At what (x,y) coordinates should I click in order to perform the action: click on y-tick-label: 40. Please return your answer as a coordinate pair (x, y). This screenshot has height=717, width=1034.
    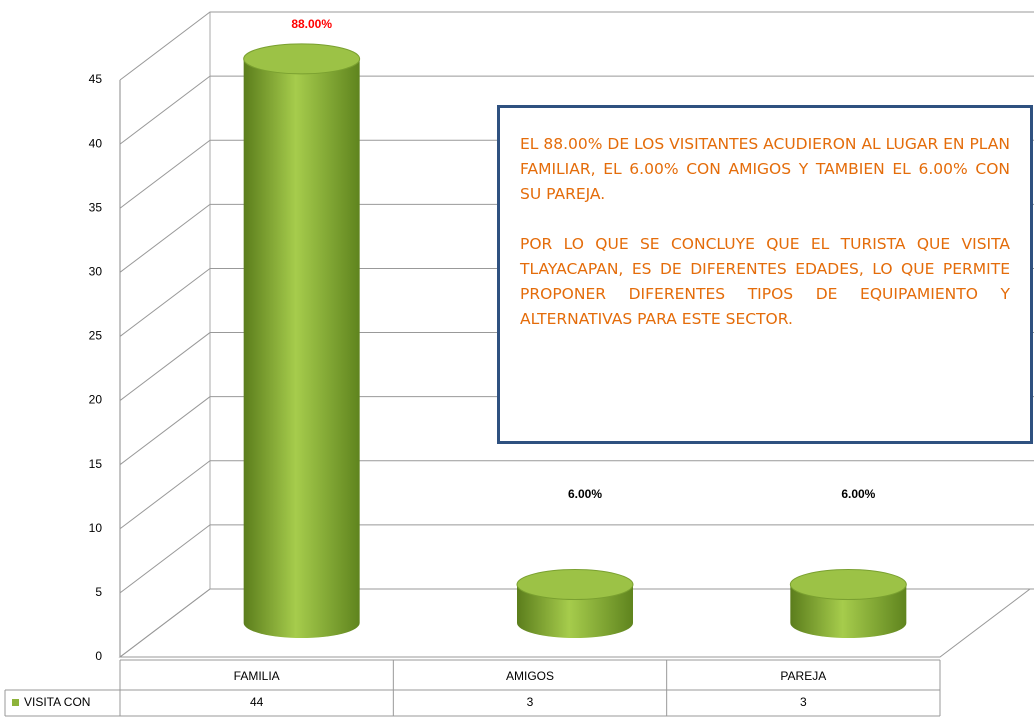
    Looking at the image, I should click on (96, 143).